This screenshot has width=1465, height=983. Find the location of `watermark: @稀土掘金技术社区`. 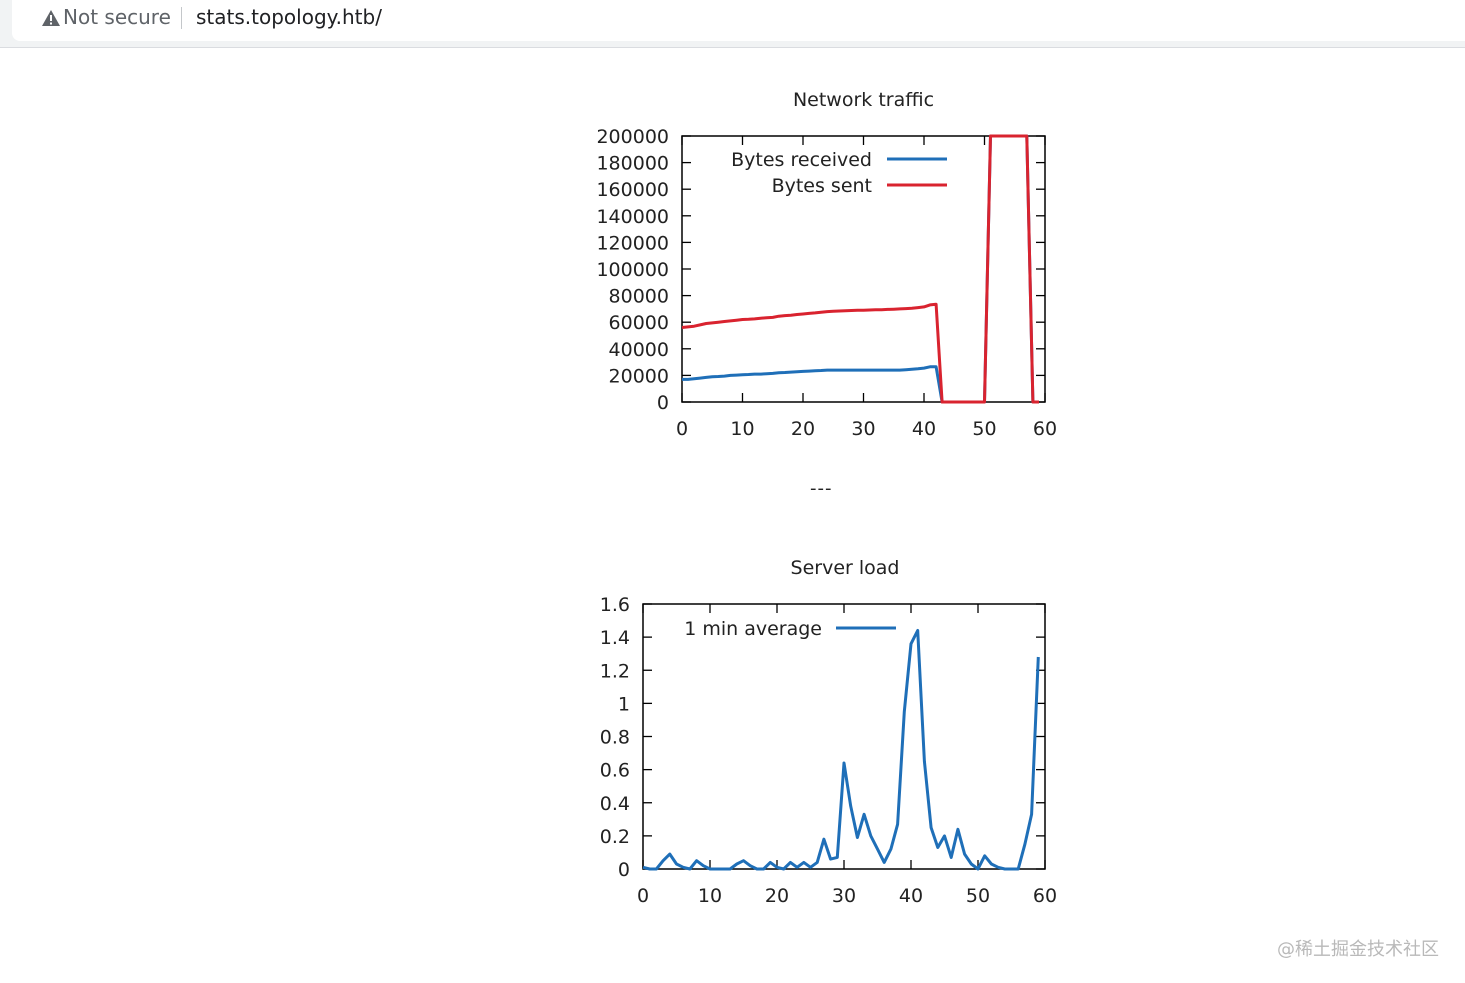

watermark: @稀土掘金技术社区 is located at coordinates (1358, 949).